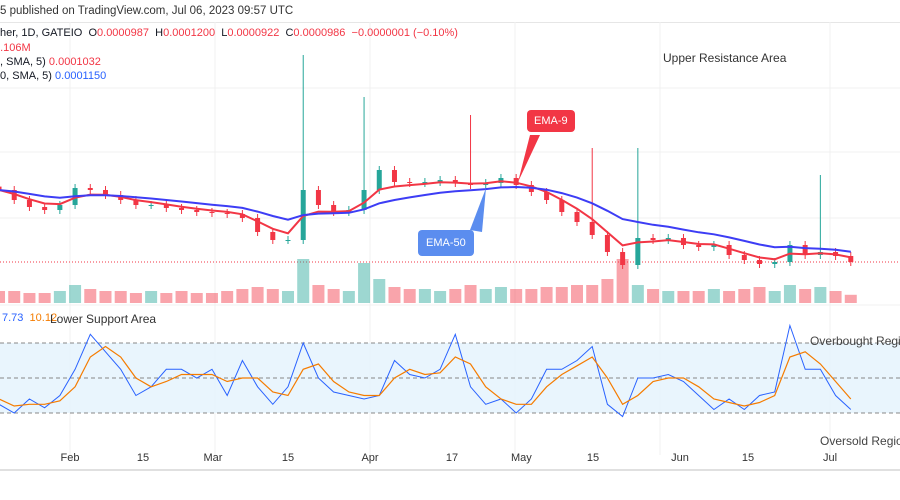 This screenshot has width=900, height=500. Describe the element at coordinates (41, 33) in the screenshot. I see `symbol-label: her, 1D, GATEIO` at that location.